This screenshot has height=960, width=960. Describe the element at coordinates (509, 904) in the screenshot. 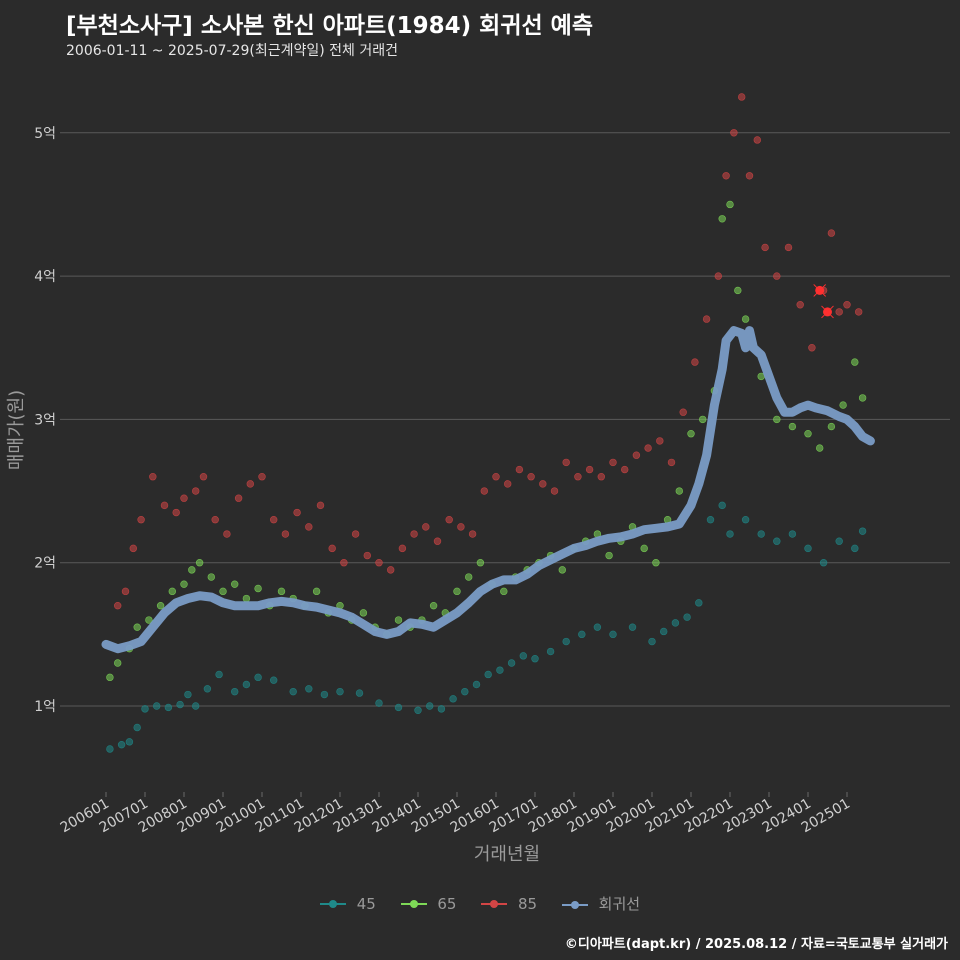

I see `legend-item-85: 85` at that location.